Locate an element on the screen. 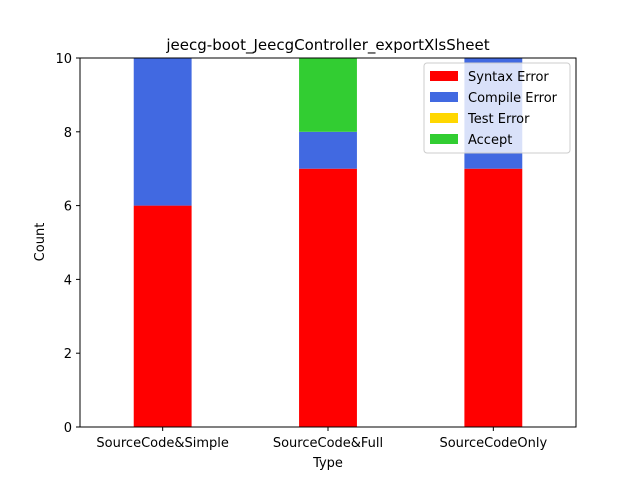 The image size is (640, 480). x-axis-label: Type is located at coordinates (327, 463).